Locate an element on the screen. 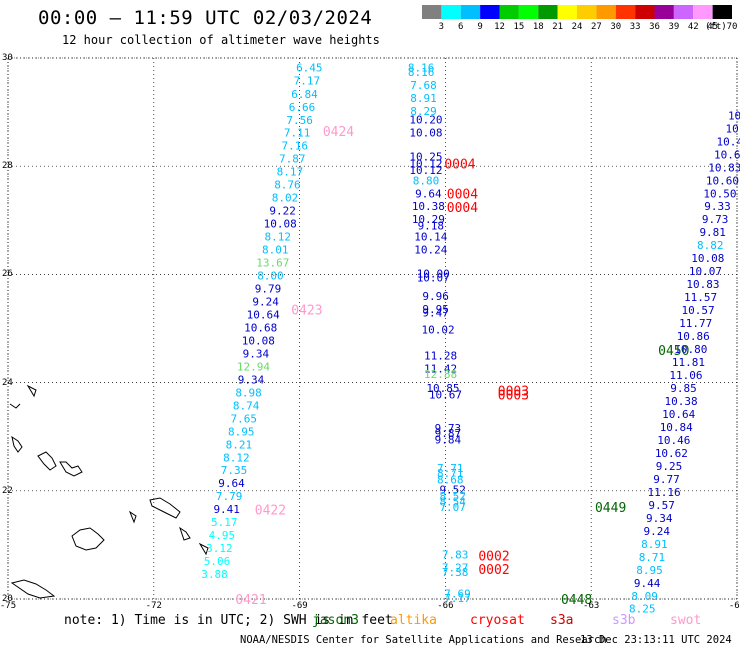 This screenshot has width=740, height=650. wave-height-point: 11.81 is located at coordinates (688, 362).